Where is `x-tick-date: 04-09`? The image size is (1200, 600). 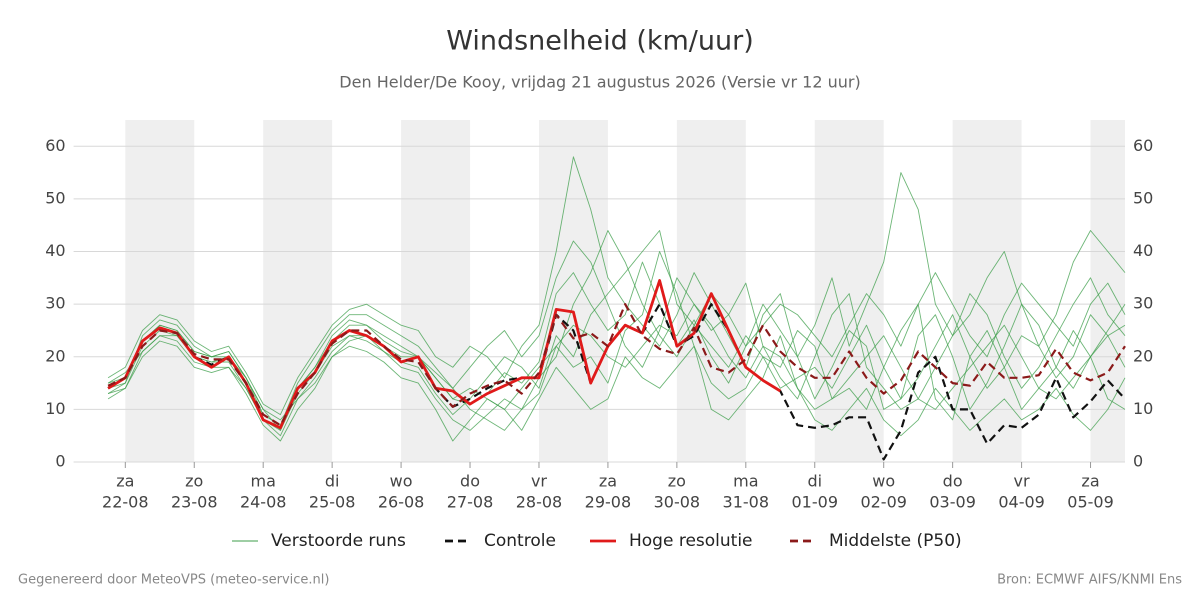
x-tick-date: 04-09 is located at coordinates (1021, 502).